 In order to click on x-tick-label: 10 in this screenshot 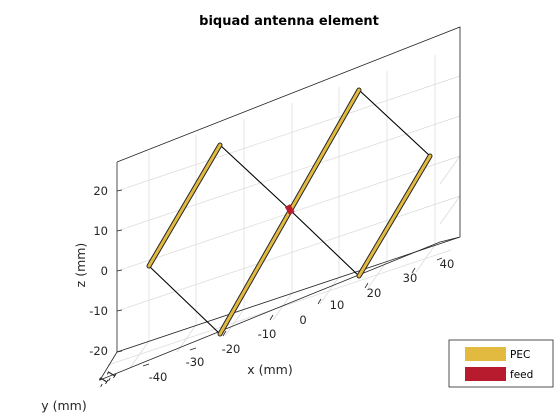, I will do `click(337, 305)`.